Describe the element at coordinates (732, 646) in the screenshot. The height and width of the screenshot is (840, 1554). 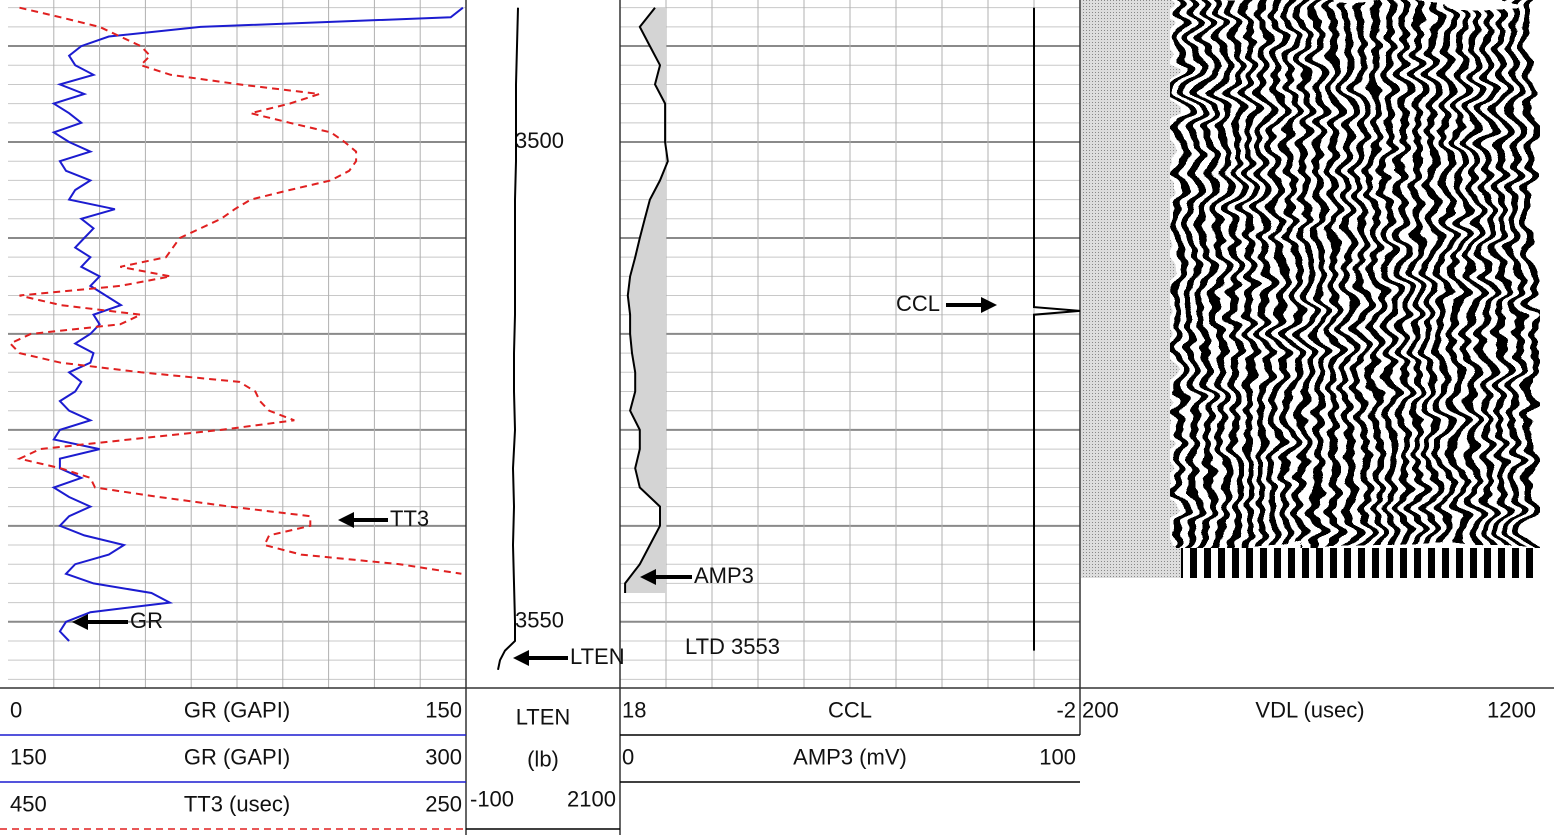
I see `annotation: LTD 3553` at that location.